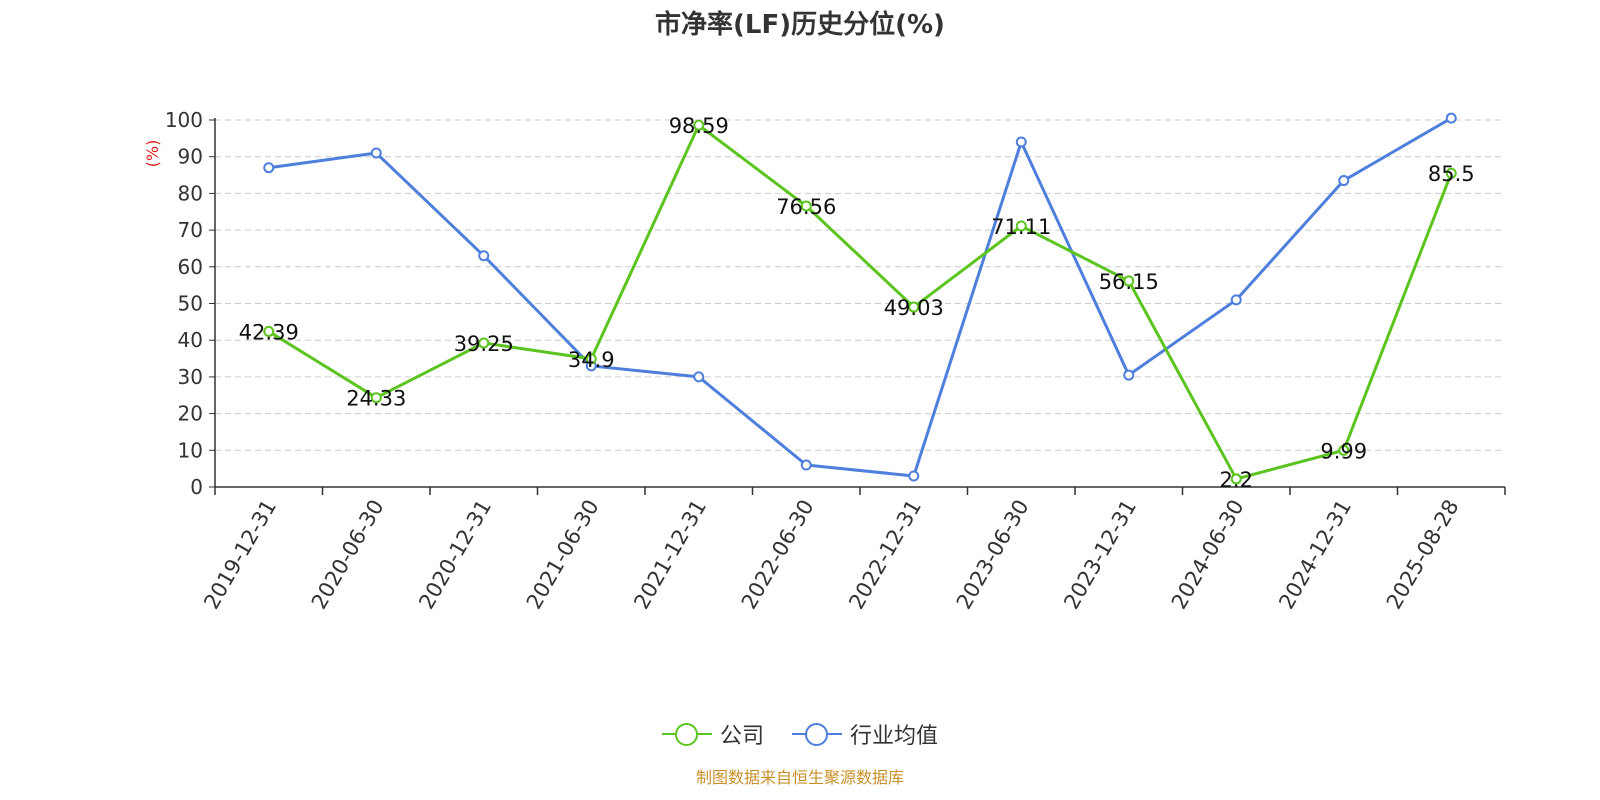 This screenshot has height=800, width=1600. What do you see at coordinates (1100, 555) in the screenshot?
I see `x-tick-label: 2023-12-31` at bounding box center [1100, 555].